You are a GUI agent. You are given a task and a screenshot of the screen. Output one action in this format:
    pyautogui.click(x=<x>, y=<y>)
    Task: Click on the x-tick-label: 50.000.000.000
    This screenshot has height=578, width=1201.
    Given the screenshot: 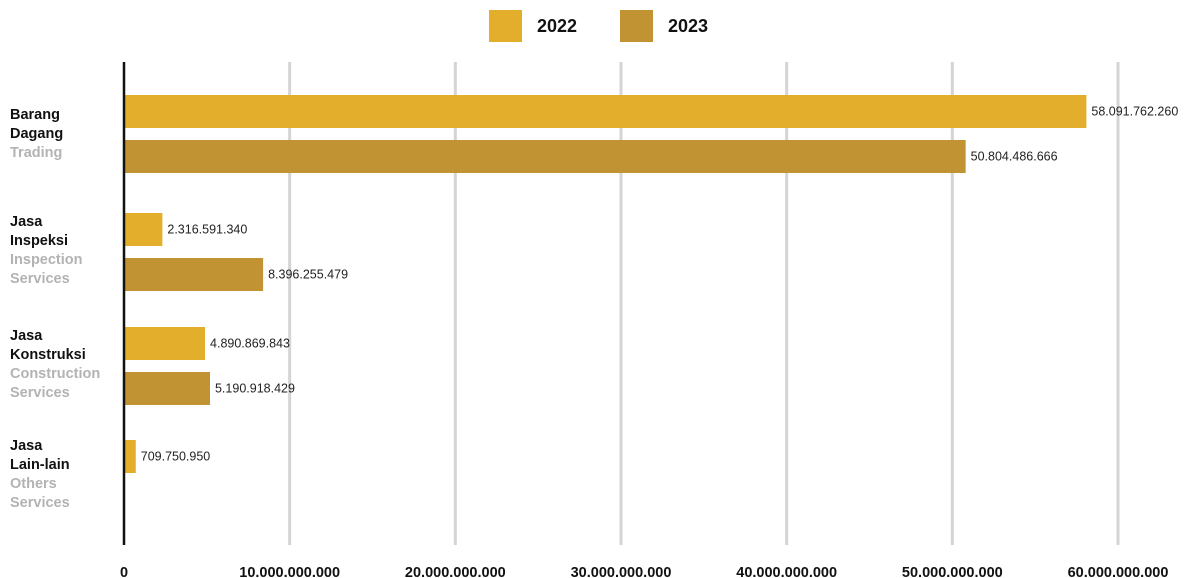 What is the action you would take?
    pyautogui.click(x=952, y=571)
    